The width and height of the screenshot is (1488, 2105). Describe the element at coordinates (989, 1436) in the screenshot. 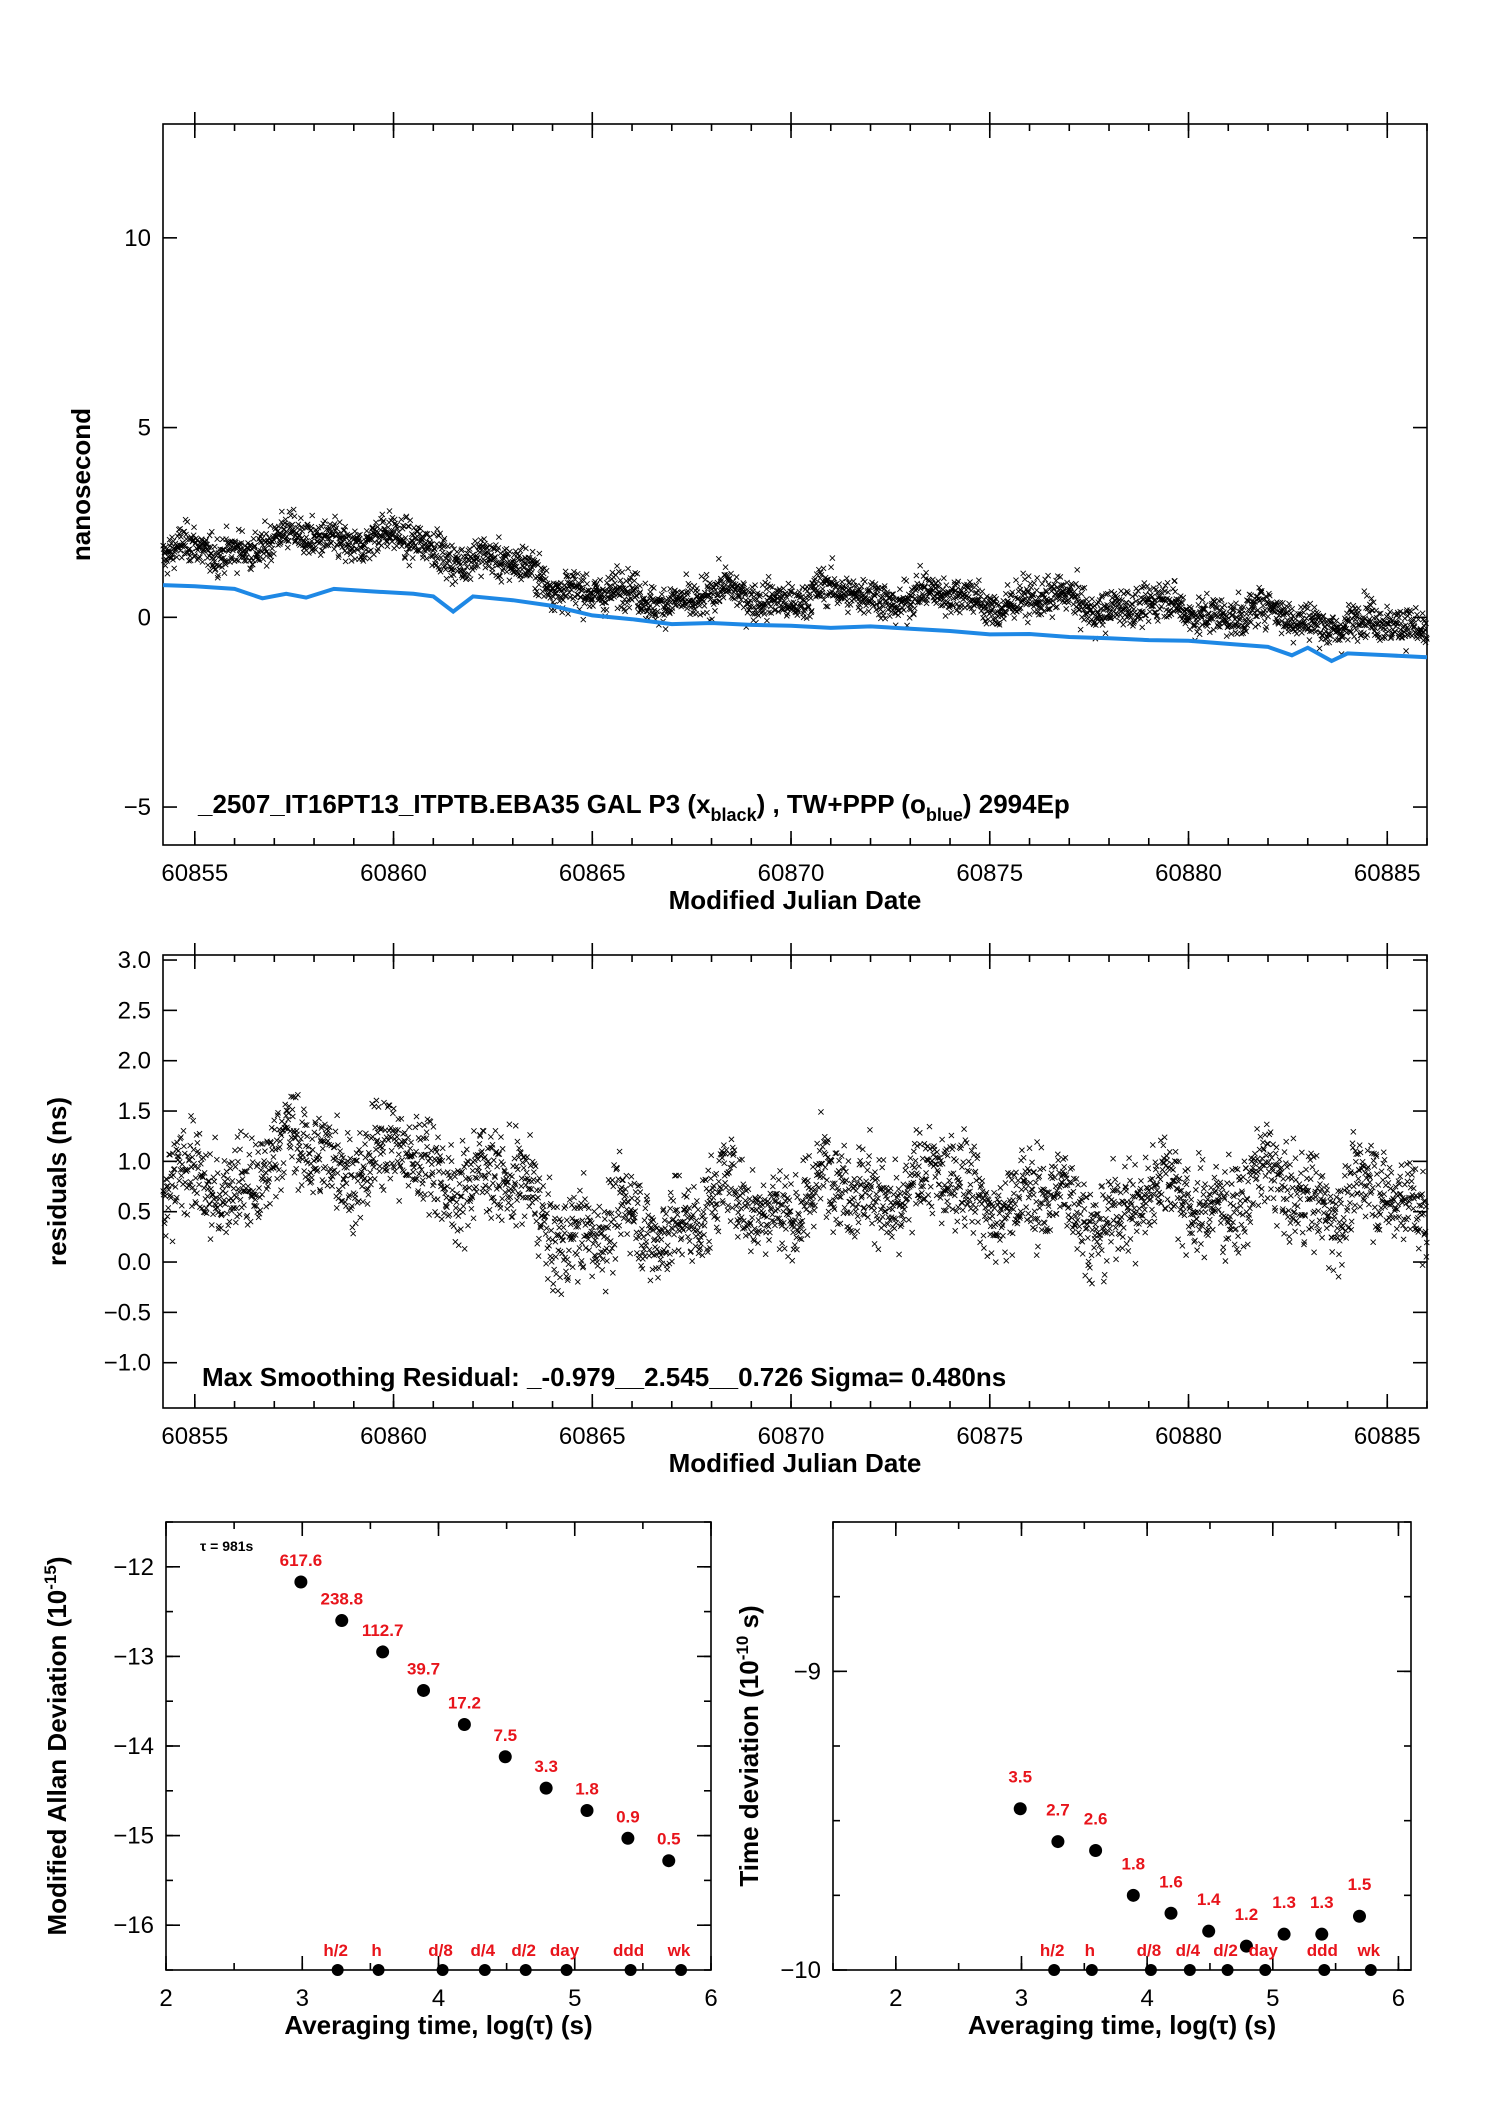

I see `x-tick-label: 60875` at that location.